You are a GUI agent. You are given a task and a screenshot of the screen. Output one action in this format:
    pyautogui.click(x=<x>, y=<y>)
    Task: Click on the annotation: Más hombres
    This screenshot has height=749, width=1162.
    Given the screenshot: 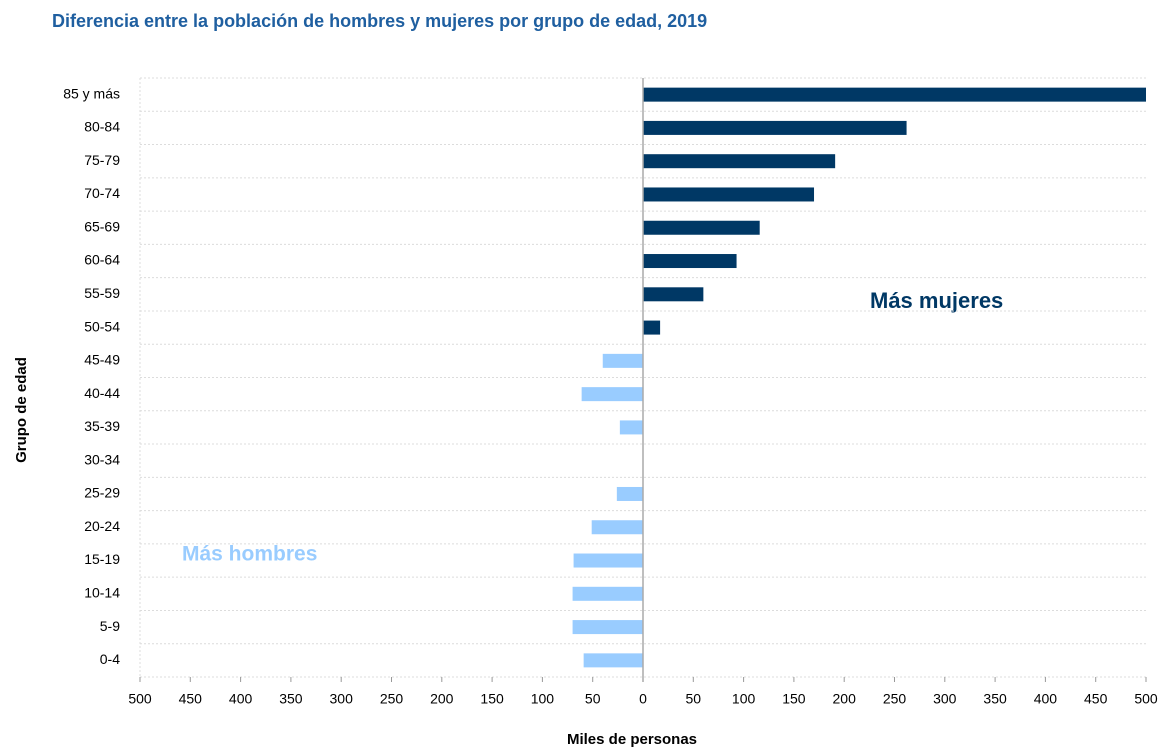 What is the action you would take?
    pyautogui.click(x=249, y=554)
    